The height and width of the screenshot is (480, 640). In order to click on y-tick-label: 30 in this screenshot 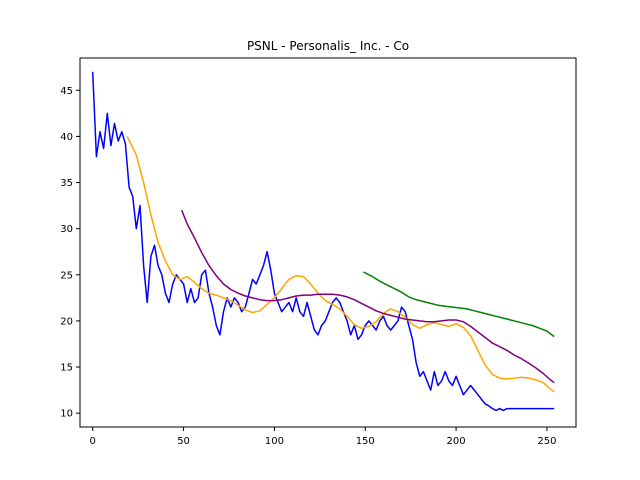, I will do `click(66, 229)`.